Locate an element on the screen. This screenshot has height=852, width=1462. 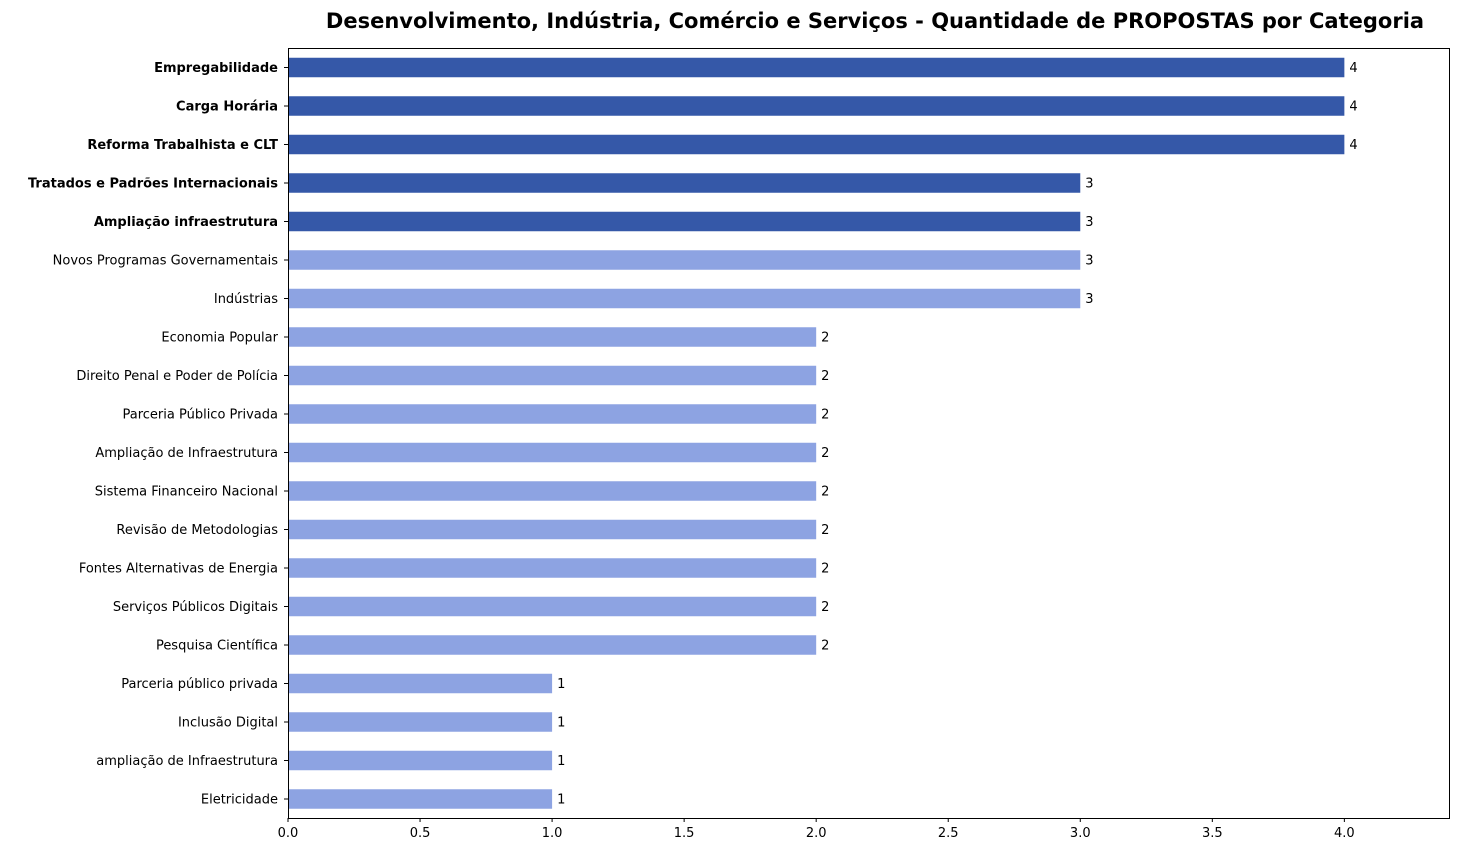
category-label: Economia Popular is located at coordinates (219, 338).